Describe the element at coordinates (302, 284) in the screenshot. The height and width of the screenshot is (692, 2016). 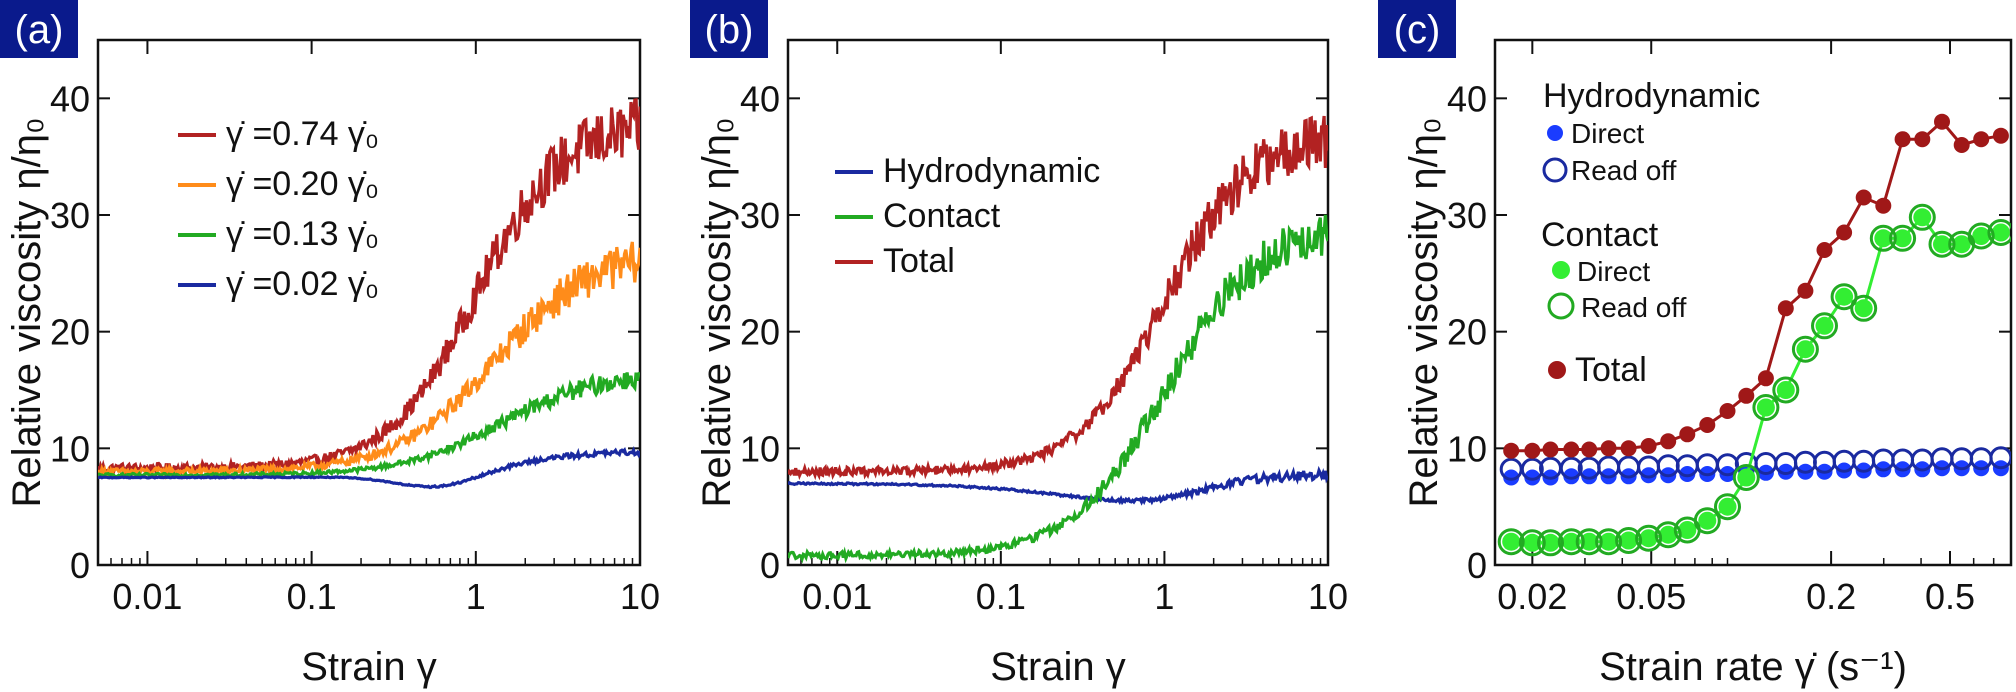
I see `legend-entry: γ̇ =0.02 γ̇₀` at that location.